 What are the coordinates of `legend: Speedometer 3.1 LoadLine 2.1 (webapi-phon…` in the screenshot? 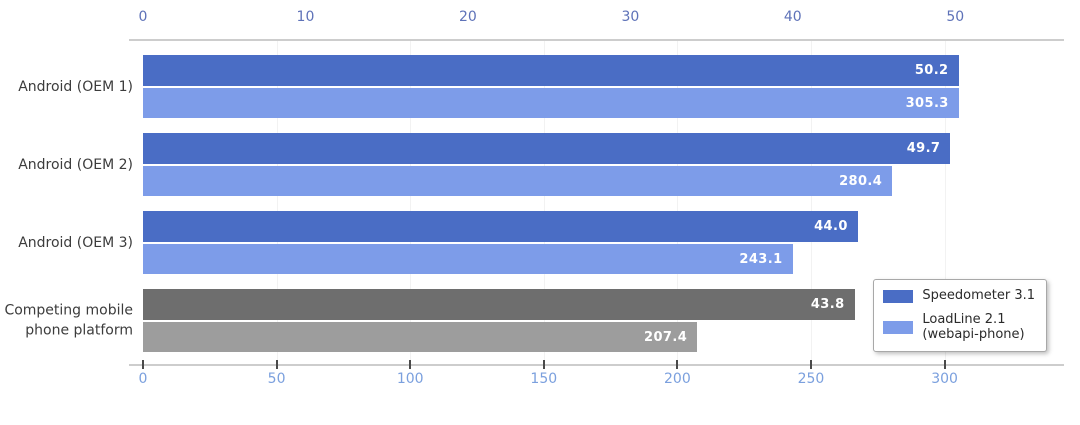 It's located at (960, 315).